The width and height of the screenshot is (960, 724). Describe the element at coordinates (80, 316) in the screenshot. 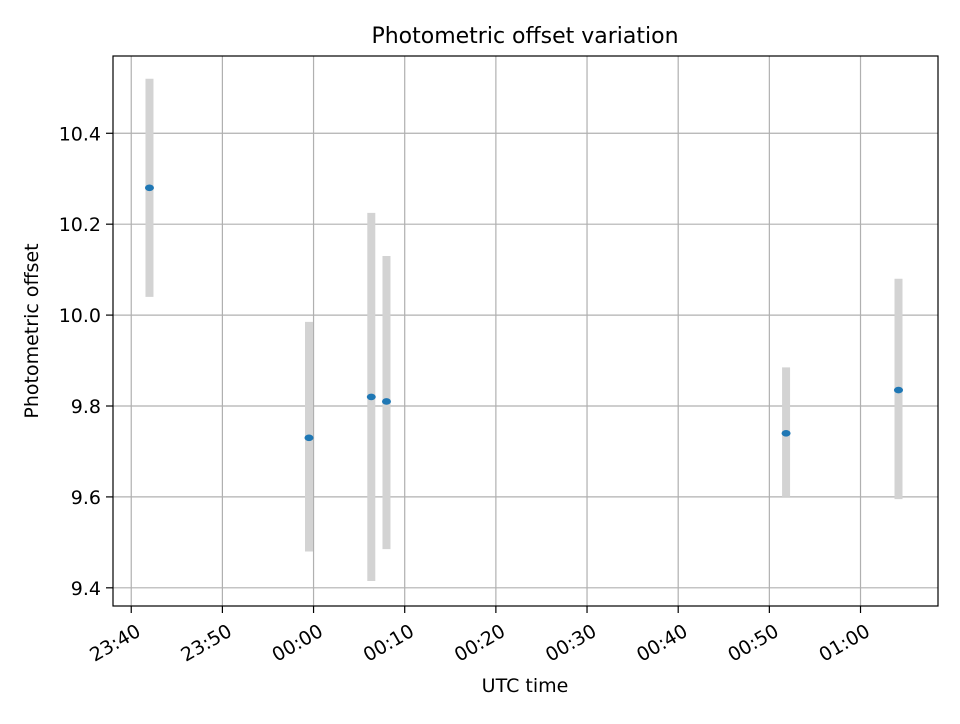

I see `y-tick-label: 10.0` at that location.